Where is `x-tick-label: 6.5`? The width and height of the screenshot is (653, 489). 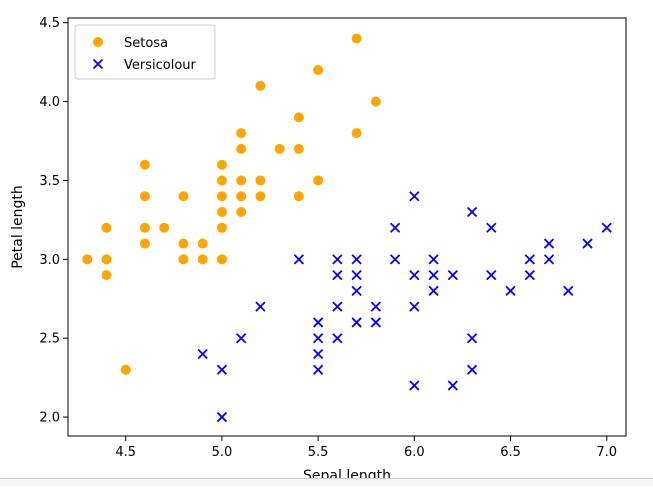 x-tick-label: 6.5 is located at coordinates (510, 452).